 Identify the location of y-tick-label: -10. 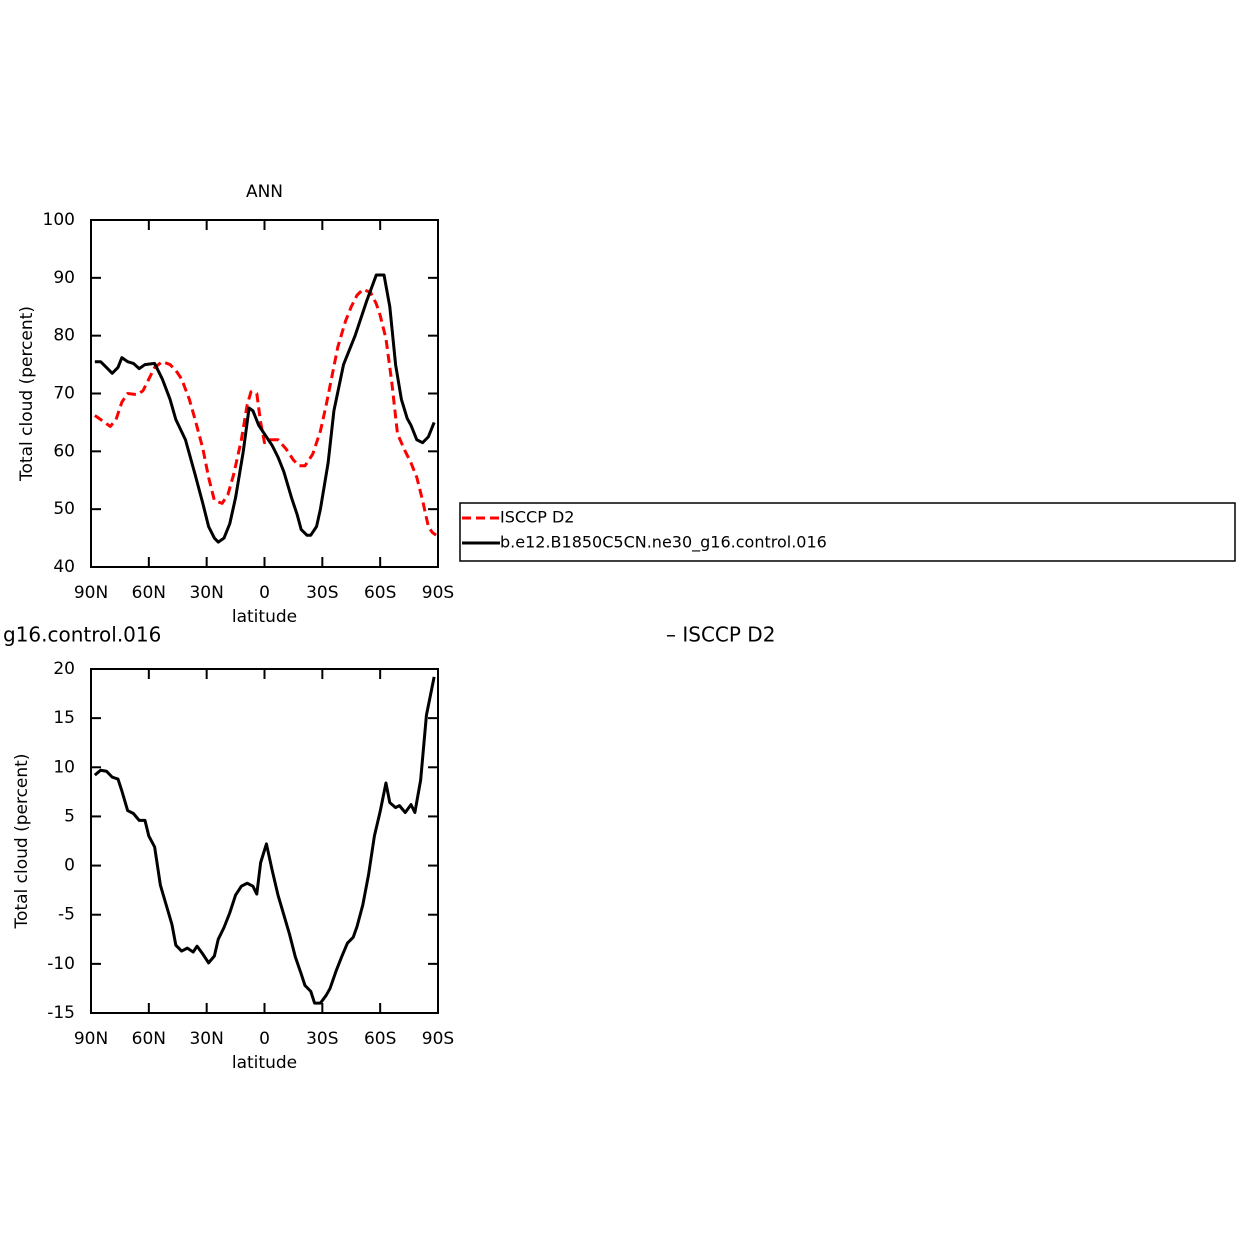
(61, 964).